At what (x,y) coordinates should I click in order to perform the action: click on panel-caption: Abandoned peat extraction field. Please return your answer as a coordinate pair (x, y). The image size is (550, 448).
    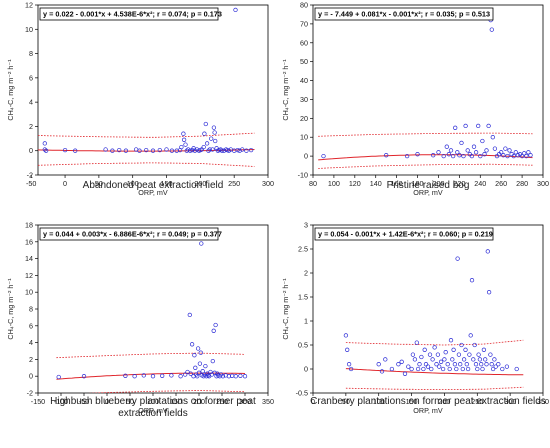
    Looking at the image, I should click on (153, 185).